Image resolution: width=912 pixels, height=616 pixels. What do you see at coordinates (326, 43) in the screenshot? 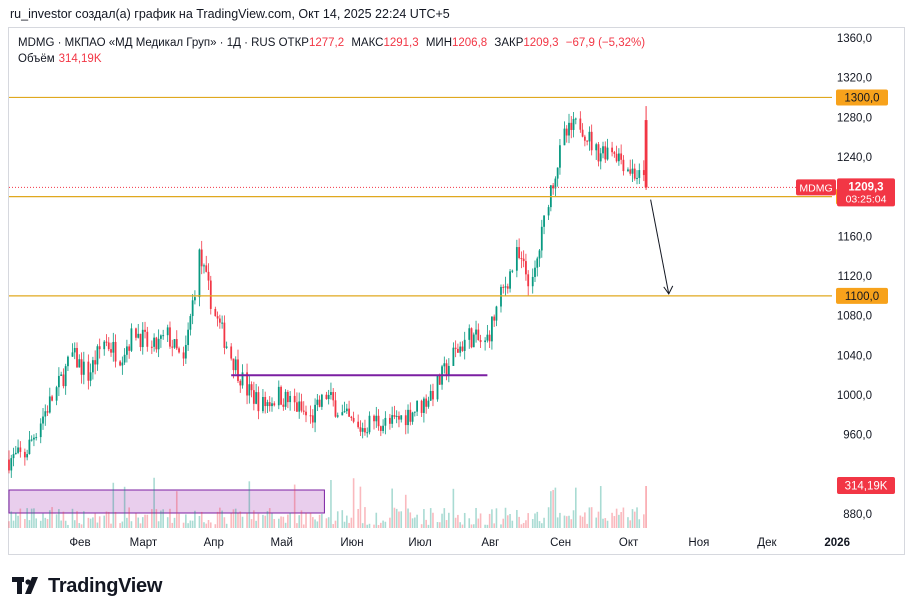
I see `legend-open-value: 1277,2` at bounding box center [326, 43].